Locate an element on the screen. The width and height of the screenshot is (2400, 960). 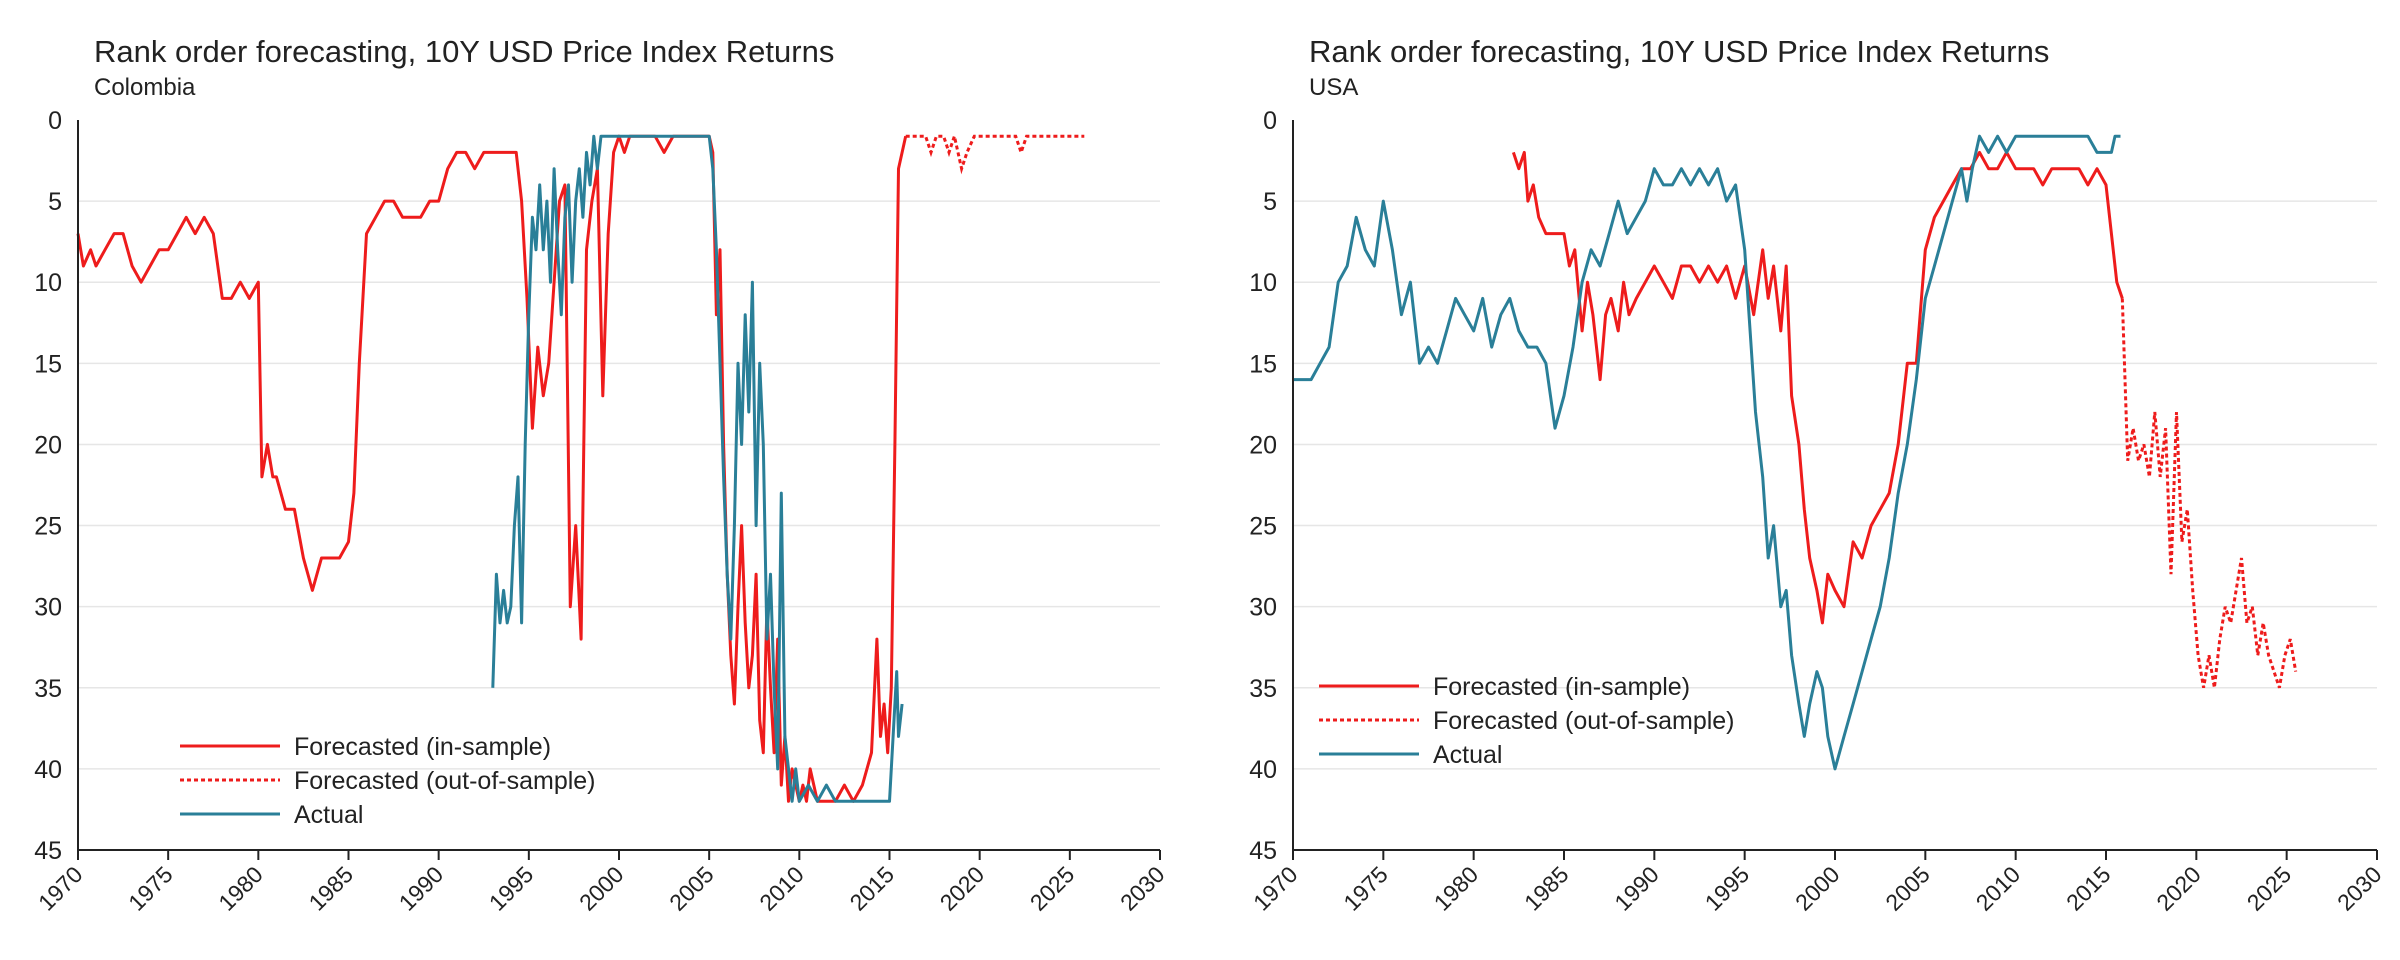
chart-subtitle: Colombia is located at coordinates (145, 87).